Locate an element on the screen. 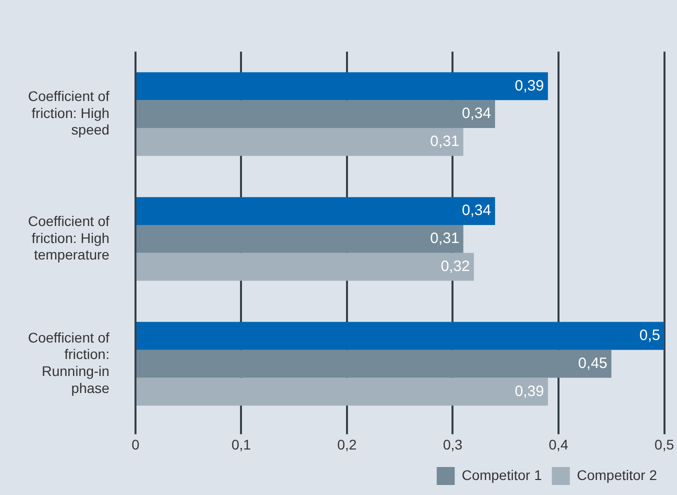 The image size is (677, 495). x-tick-label: 0,4 is located at coordinates (558, 444).